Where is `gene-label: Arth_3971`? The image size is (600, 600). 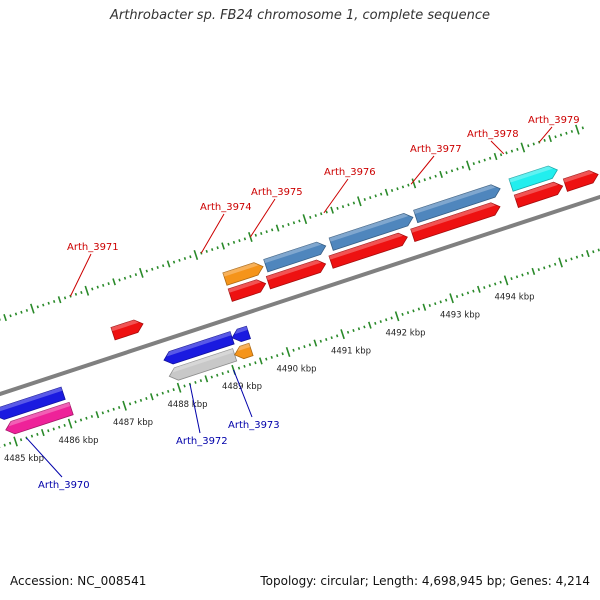 gene-label: Arth_3971 is located at coordinates (93, 247).